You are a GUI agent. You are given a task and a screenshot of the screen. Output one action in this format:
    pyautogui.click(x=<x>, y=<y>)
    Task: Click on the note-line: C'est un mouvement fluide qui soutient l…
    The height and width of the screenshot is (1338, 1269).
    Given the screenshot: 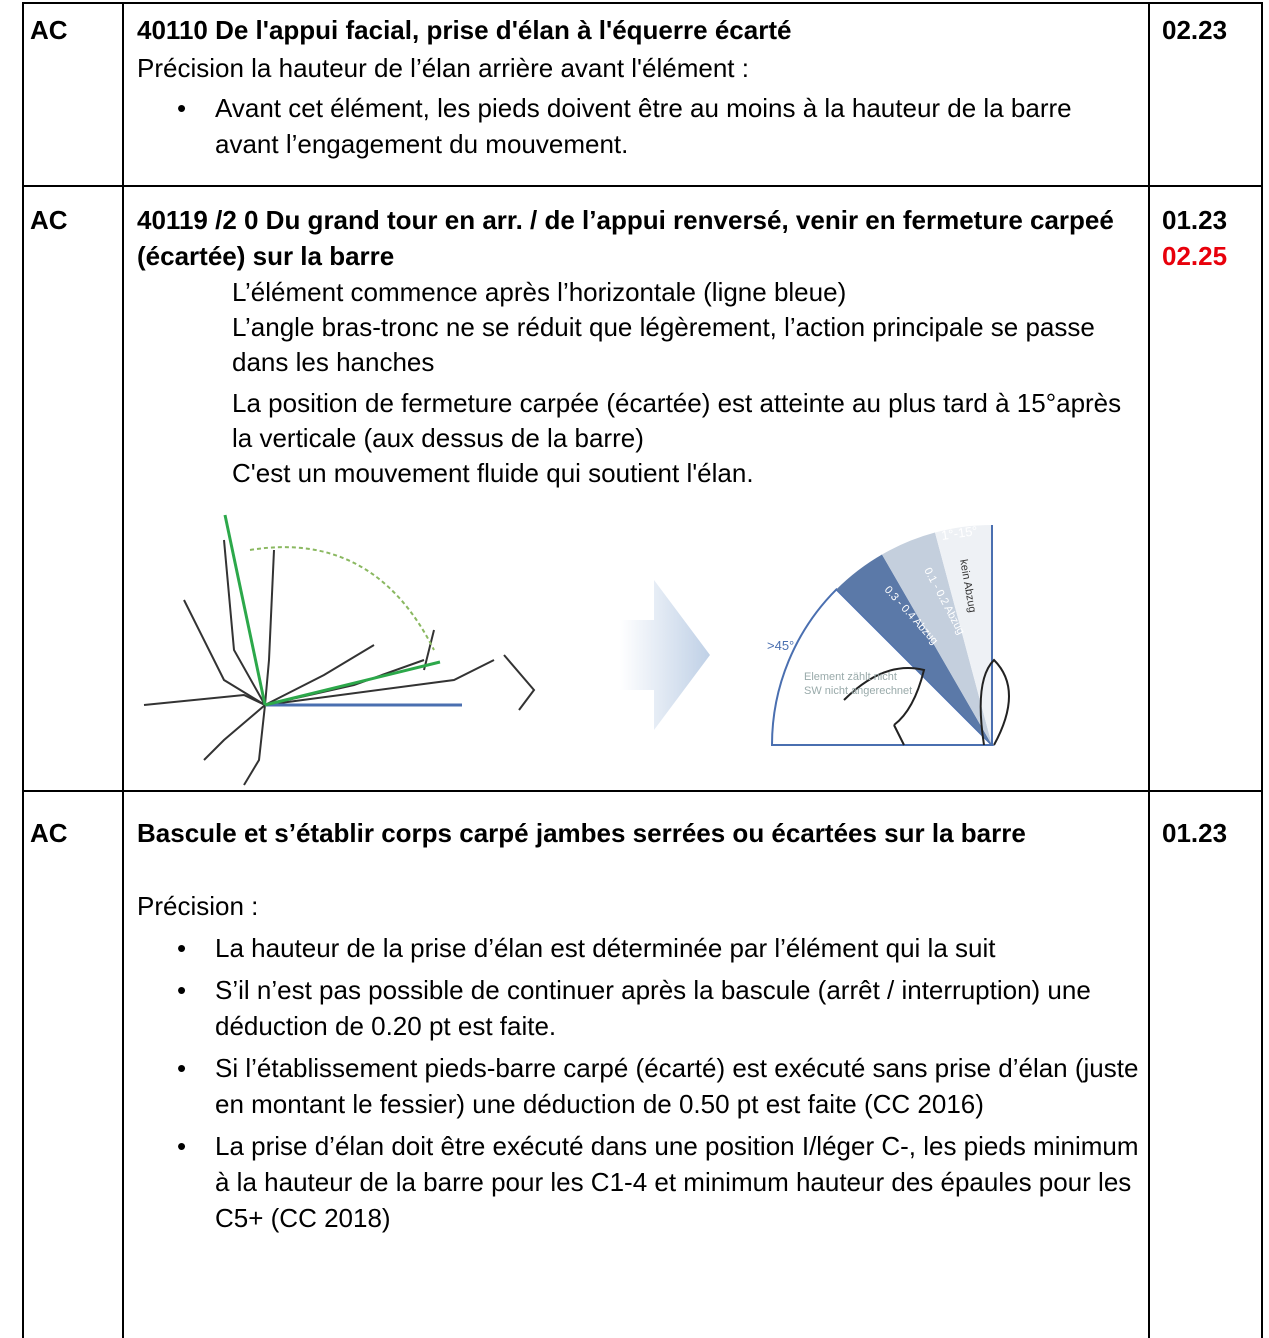 What is the action you would take?
    pyautogui.click(x=493, y=473)
    